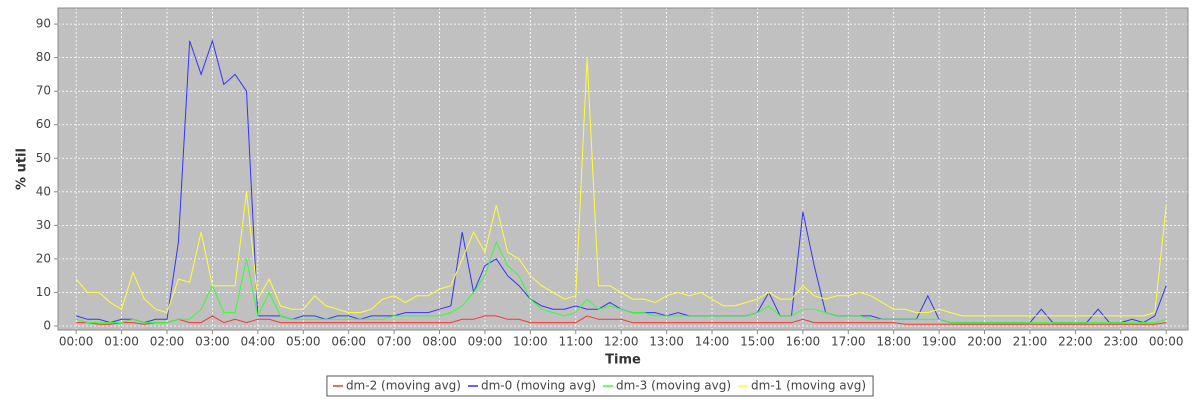  Describe the element at coordinates (808, 386) in the screenshot. I see `legend-label: dm-1 (moving avg)` at that location.